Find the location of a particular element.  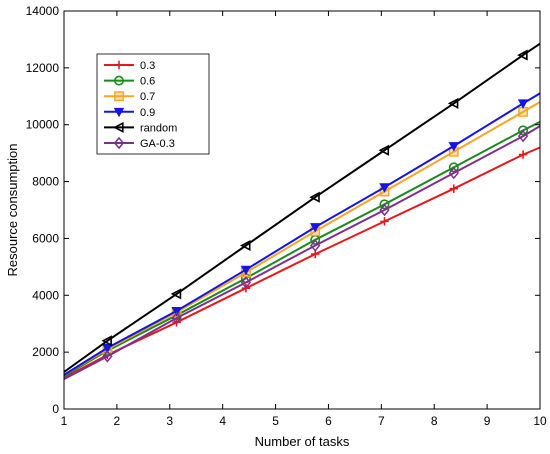

legend-item-ga-0-3: GA-0.3 is located at coordinates (139, 143).